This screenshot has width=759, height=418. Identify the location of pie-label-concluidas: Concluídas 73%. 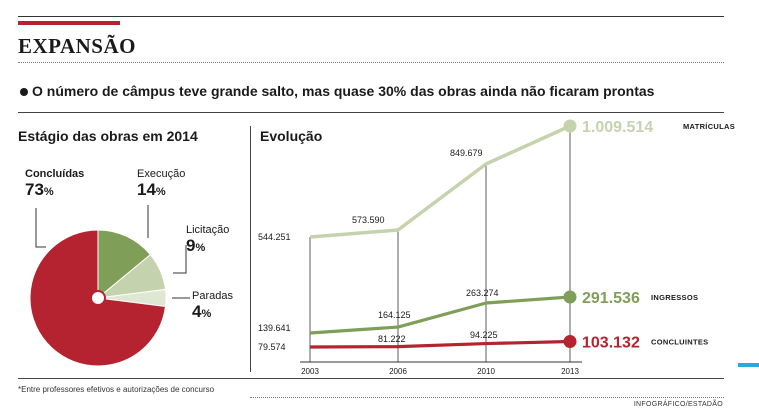
(54, 184).